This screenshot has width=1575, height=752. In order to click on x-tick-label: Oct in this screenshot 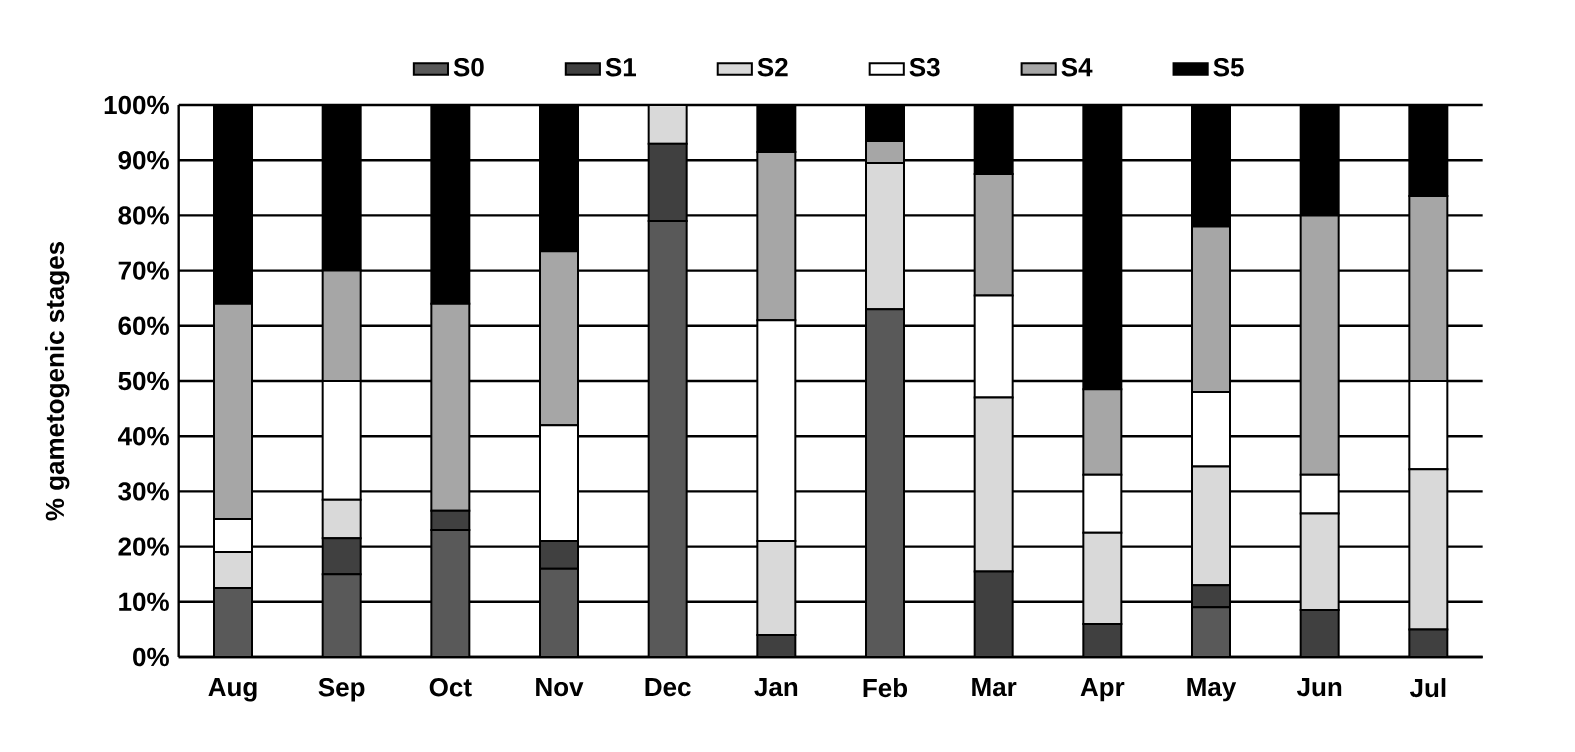, I will do `click(450, 687)`.